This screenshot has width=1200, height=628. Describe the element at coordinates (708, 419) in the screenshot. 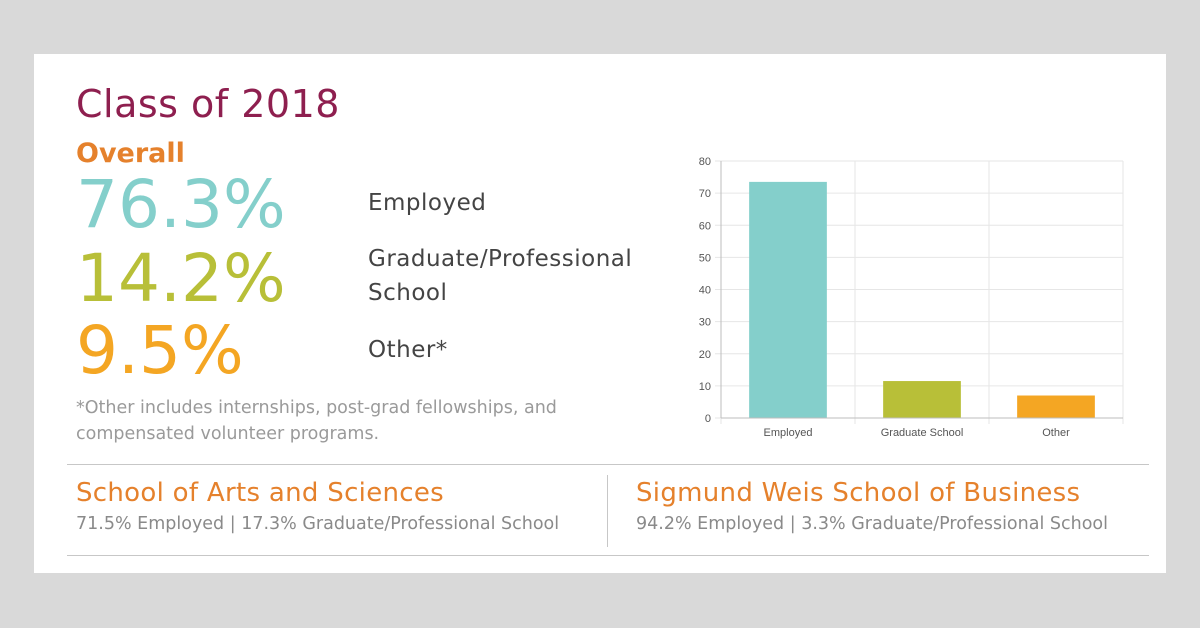

I see `y-tick-label: 0` at that location.